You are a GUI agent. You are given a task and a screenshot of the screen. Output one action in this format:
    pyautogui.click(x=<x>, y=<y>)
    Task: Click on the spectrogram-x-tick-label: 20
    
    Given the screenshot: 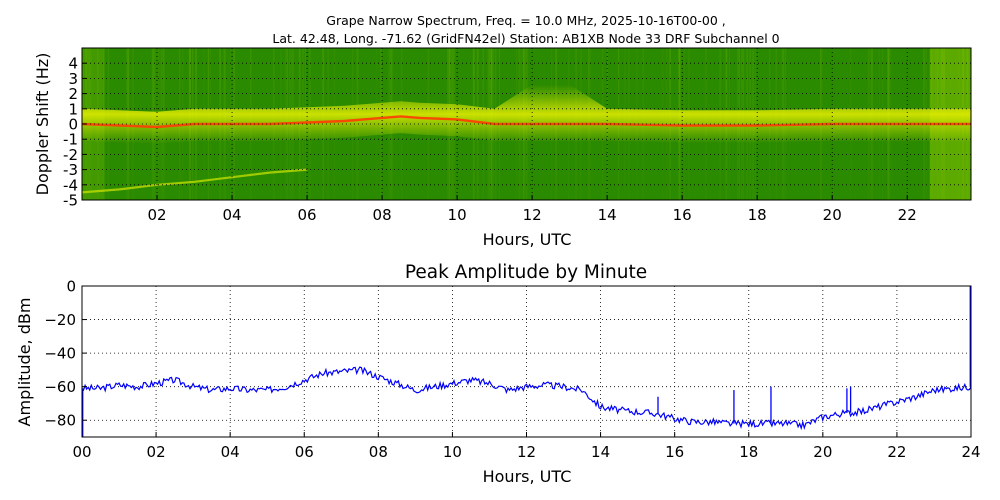 What is the action you would take?
    pyautogui.click(x=832, y=215)
    